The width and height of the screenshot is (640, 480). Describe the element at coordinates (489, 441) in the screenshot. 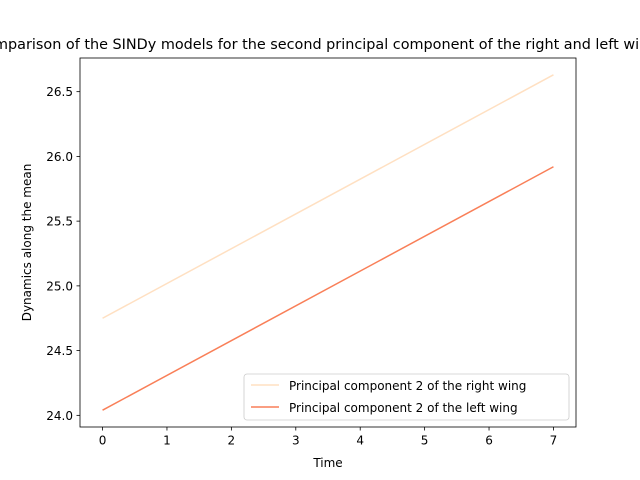

I see `x-tick-label: 6` at that location.